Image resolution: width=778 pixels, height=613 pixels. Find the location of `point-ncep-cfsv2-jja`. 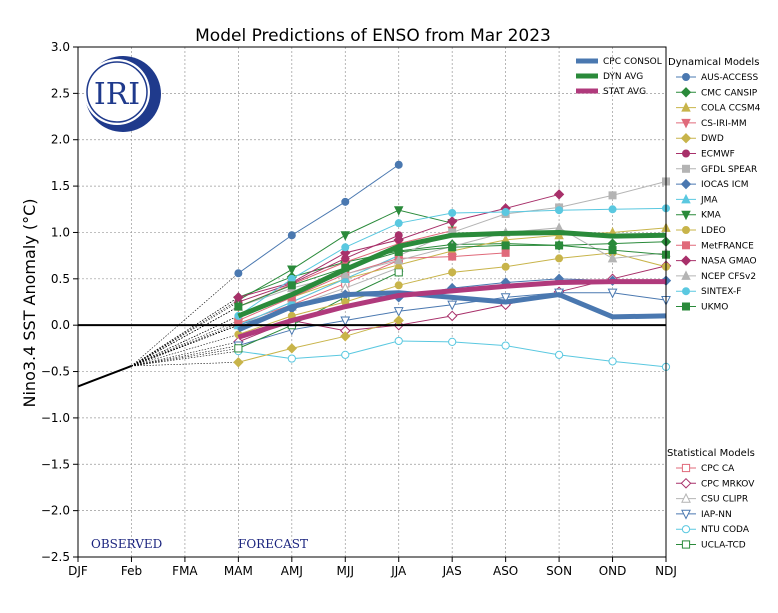

point-ncep-cfsv2-jja is located at coordinates (398, 259).